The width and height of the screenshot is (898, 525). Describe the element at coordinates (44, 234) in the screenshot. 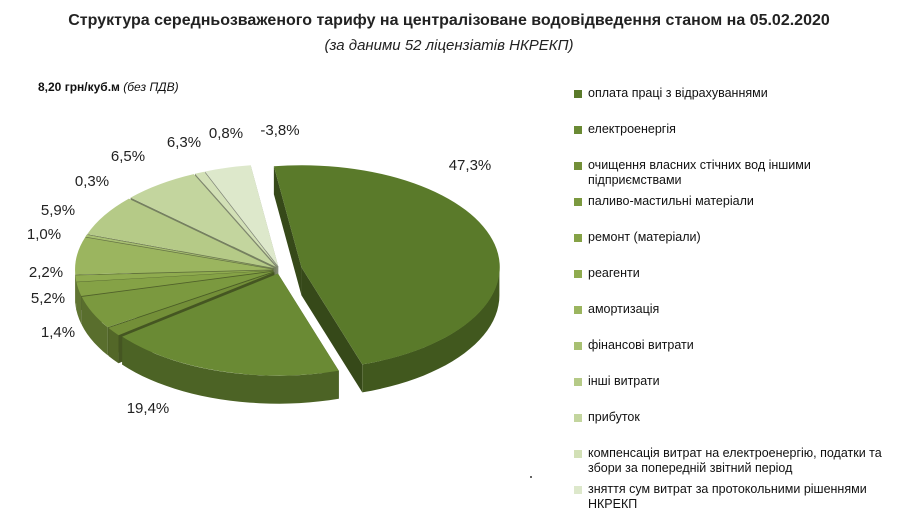

I see `slice-label: 1,0%` at that location.